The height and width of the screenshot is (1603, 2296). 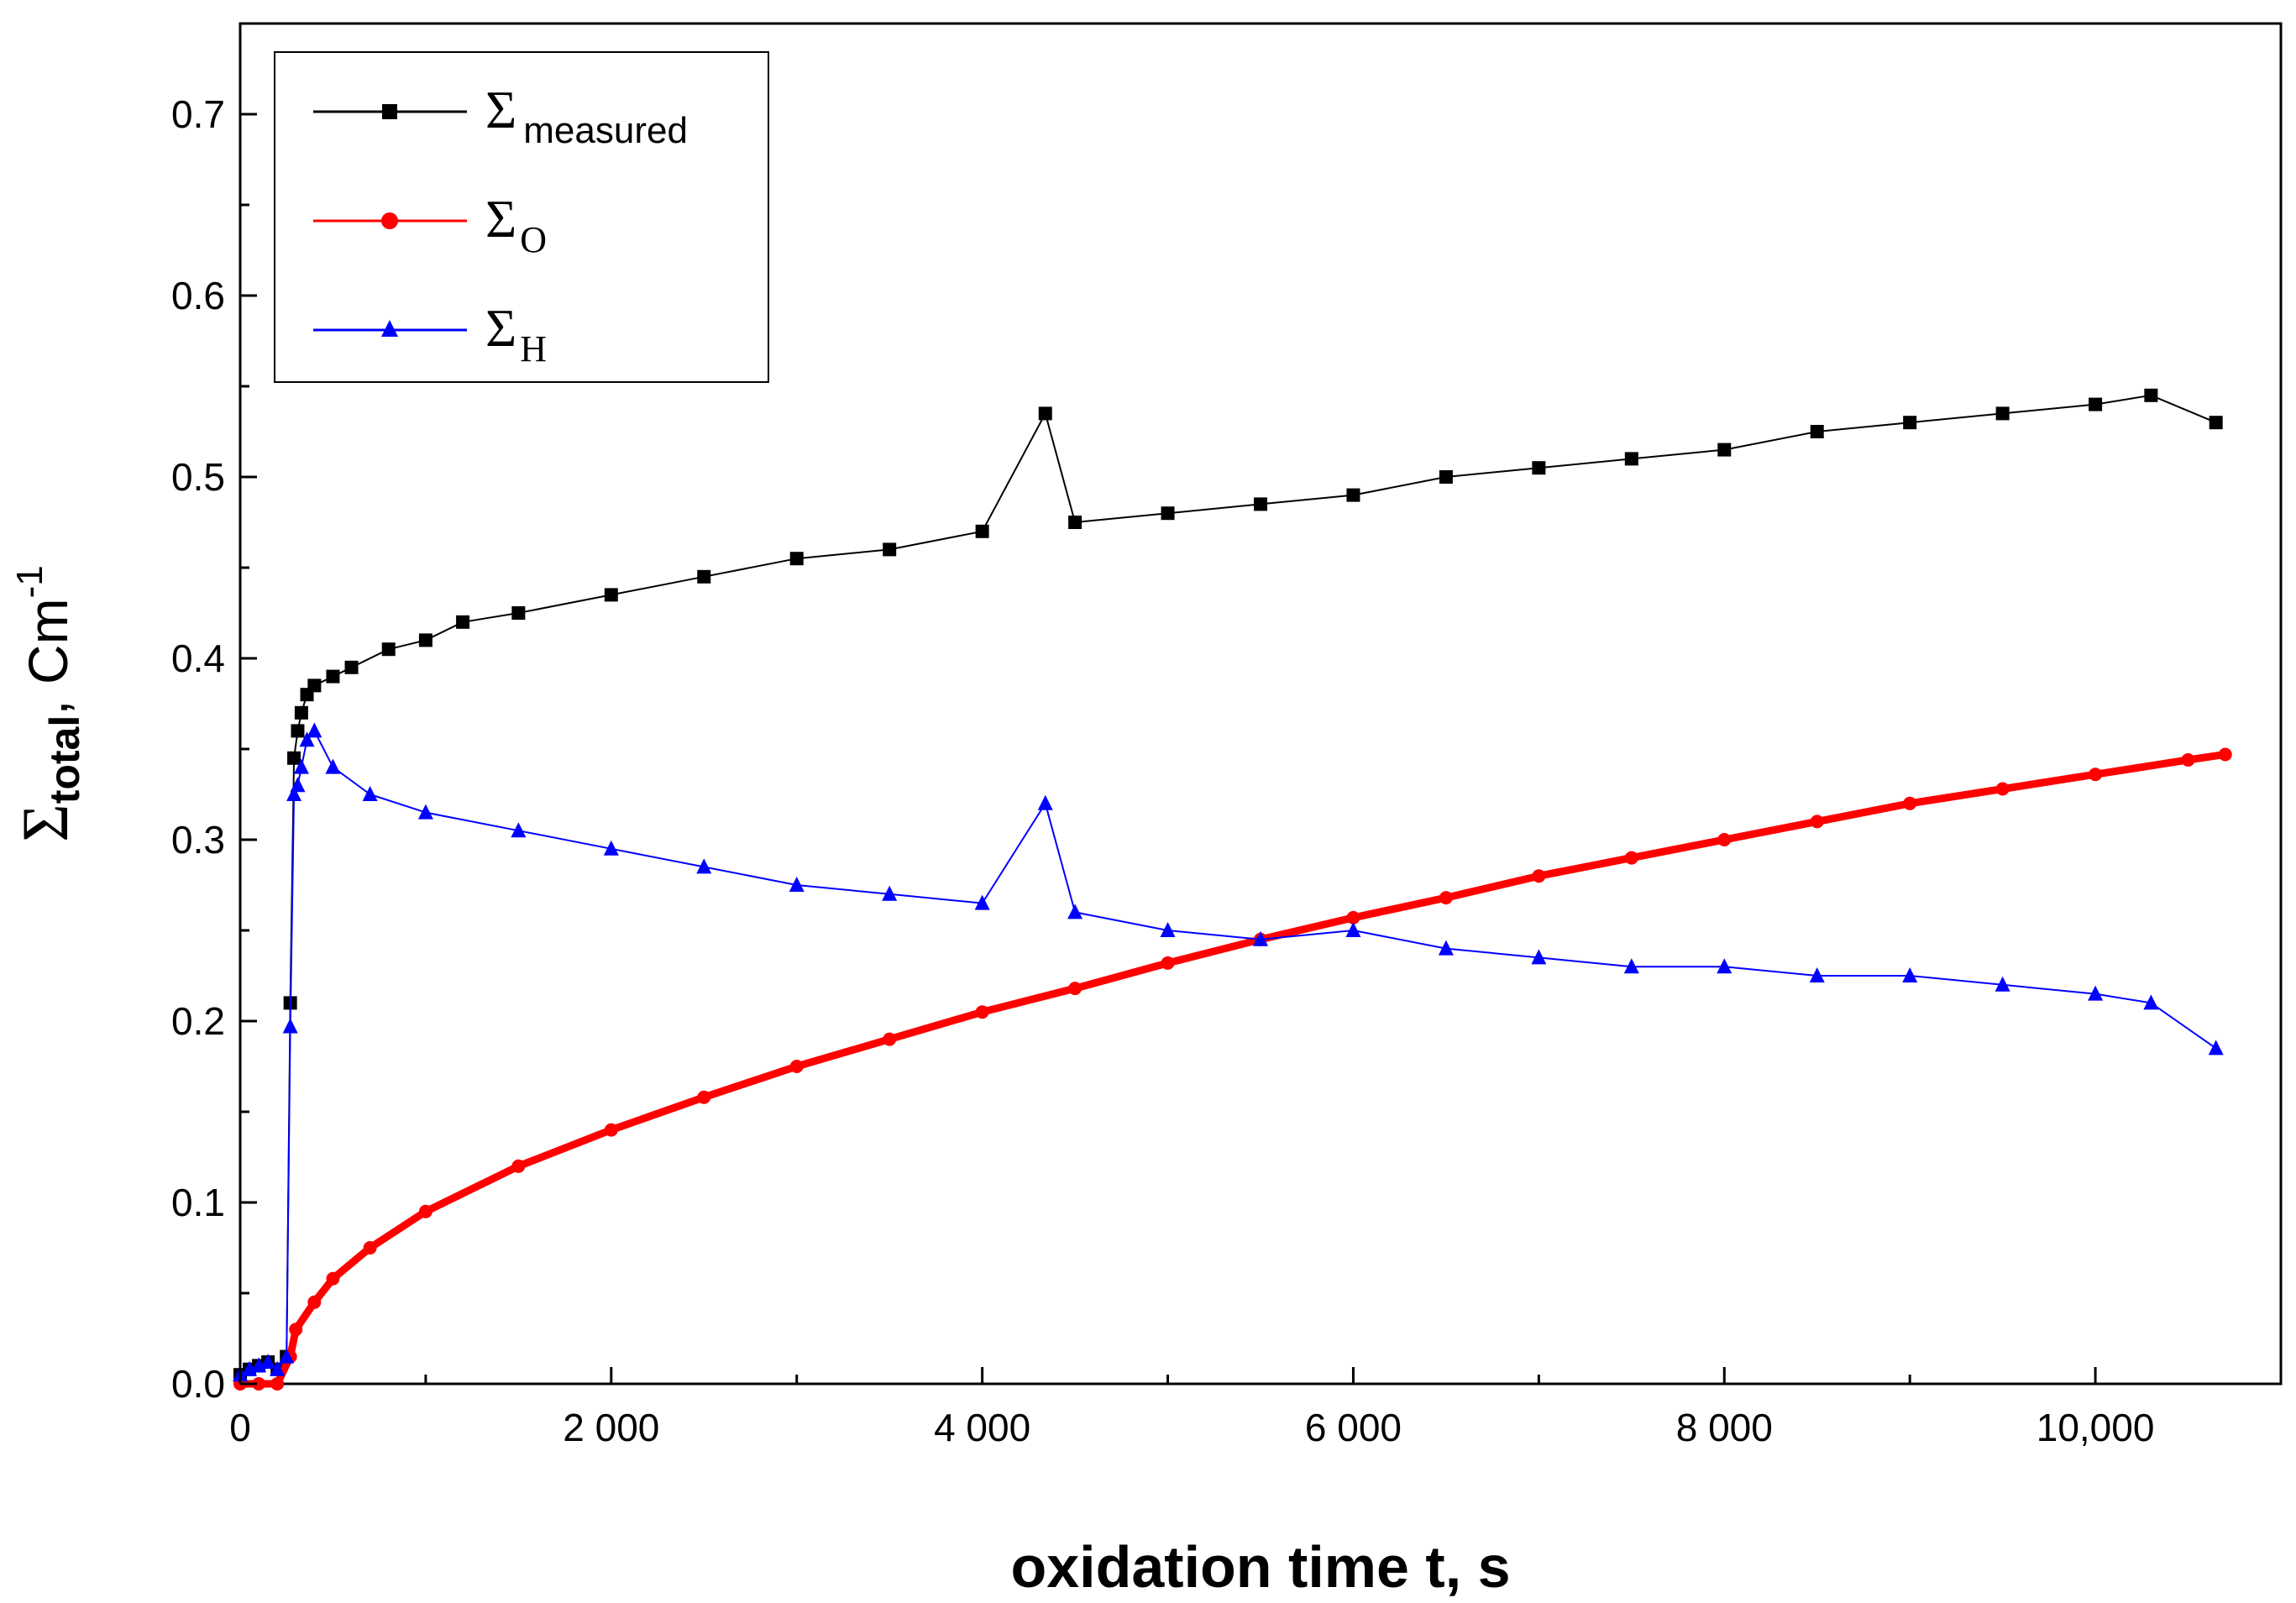 What do you see at coordinates (198, 477) in the screenshot?
I see `y-tick-label: 0.5` at bounding box center [198, 477].